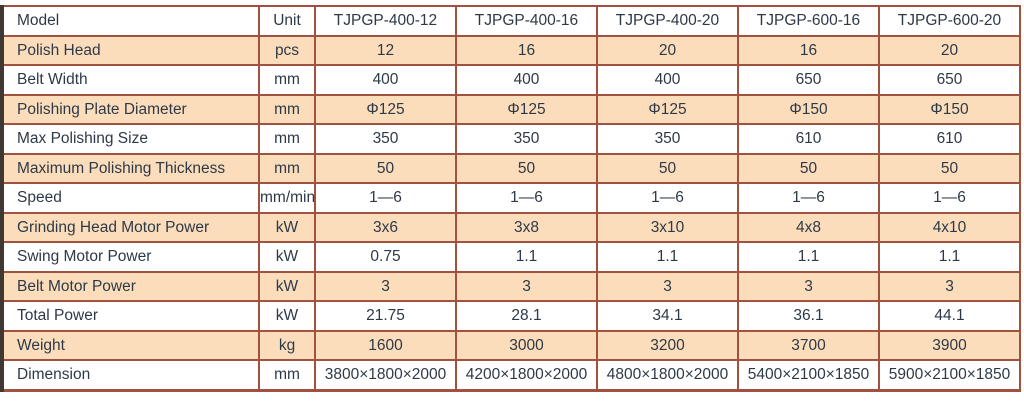  I want to click on model-name-header-cell: TJPGP-600-20, so click(949, 21).